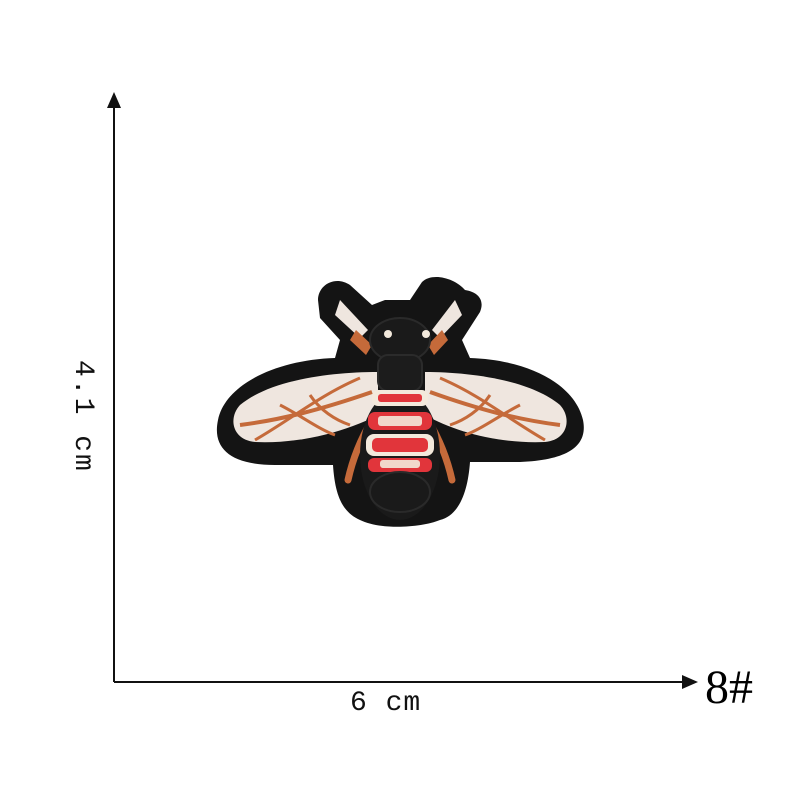 This screenshot has width=800, height=800. What do you see at coordinates (114, 100) in the screenshot?
I see `arrow-up-icon` at bounding box center [114, 100].